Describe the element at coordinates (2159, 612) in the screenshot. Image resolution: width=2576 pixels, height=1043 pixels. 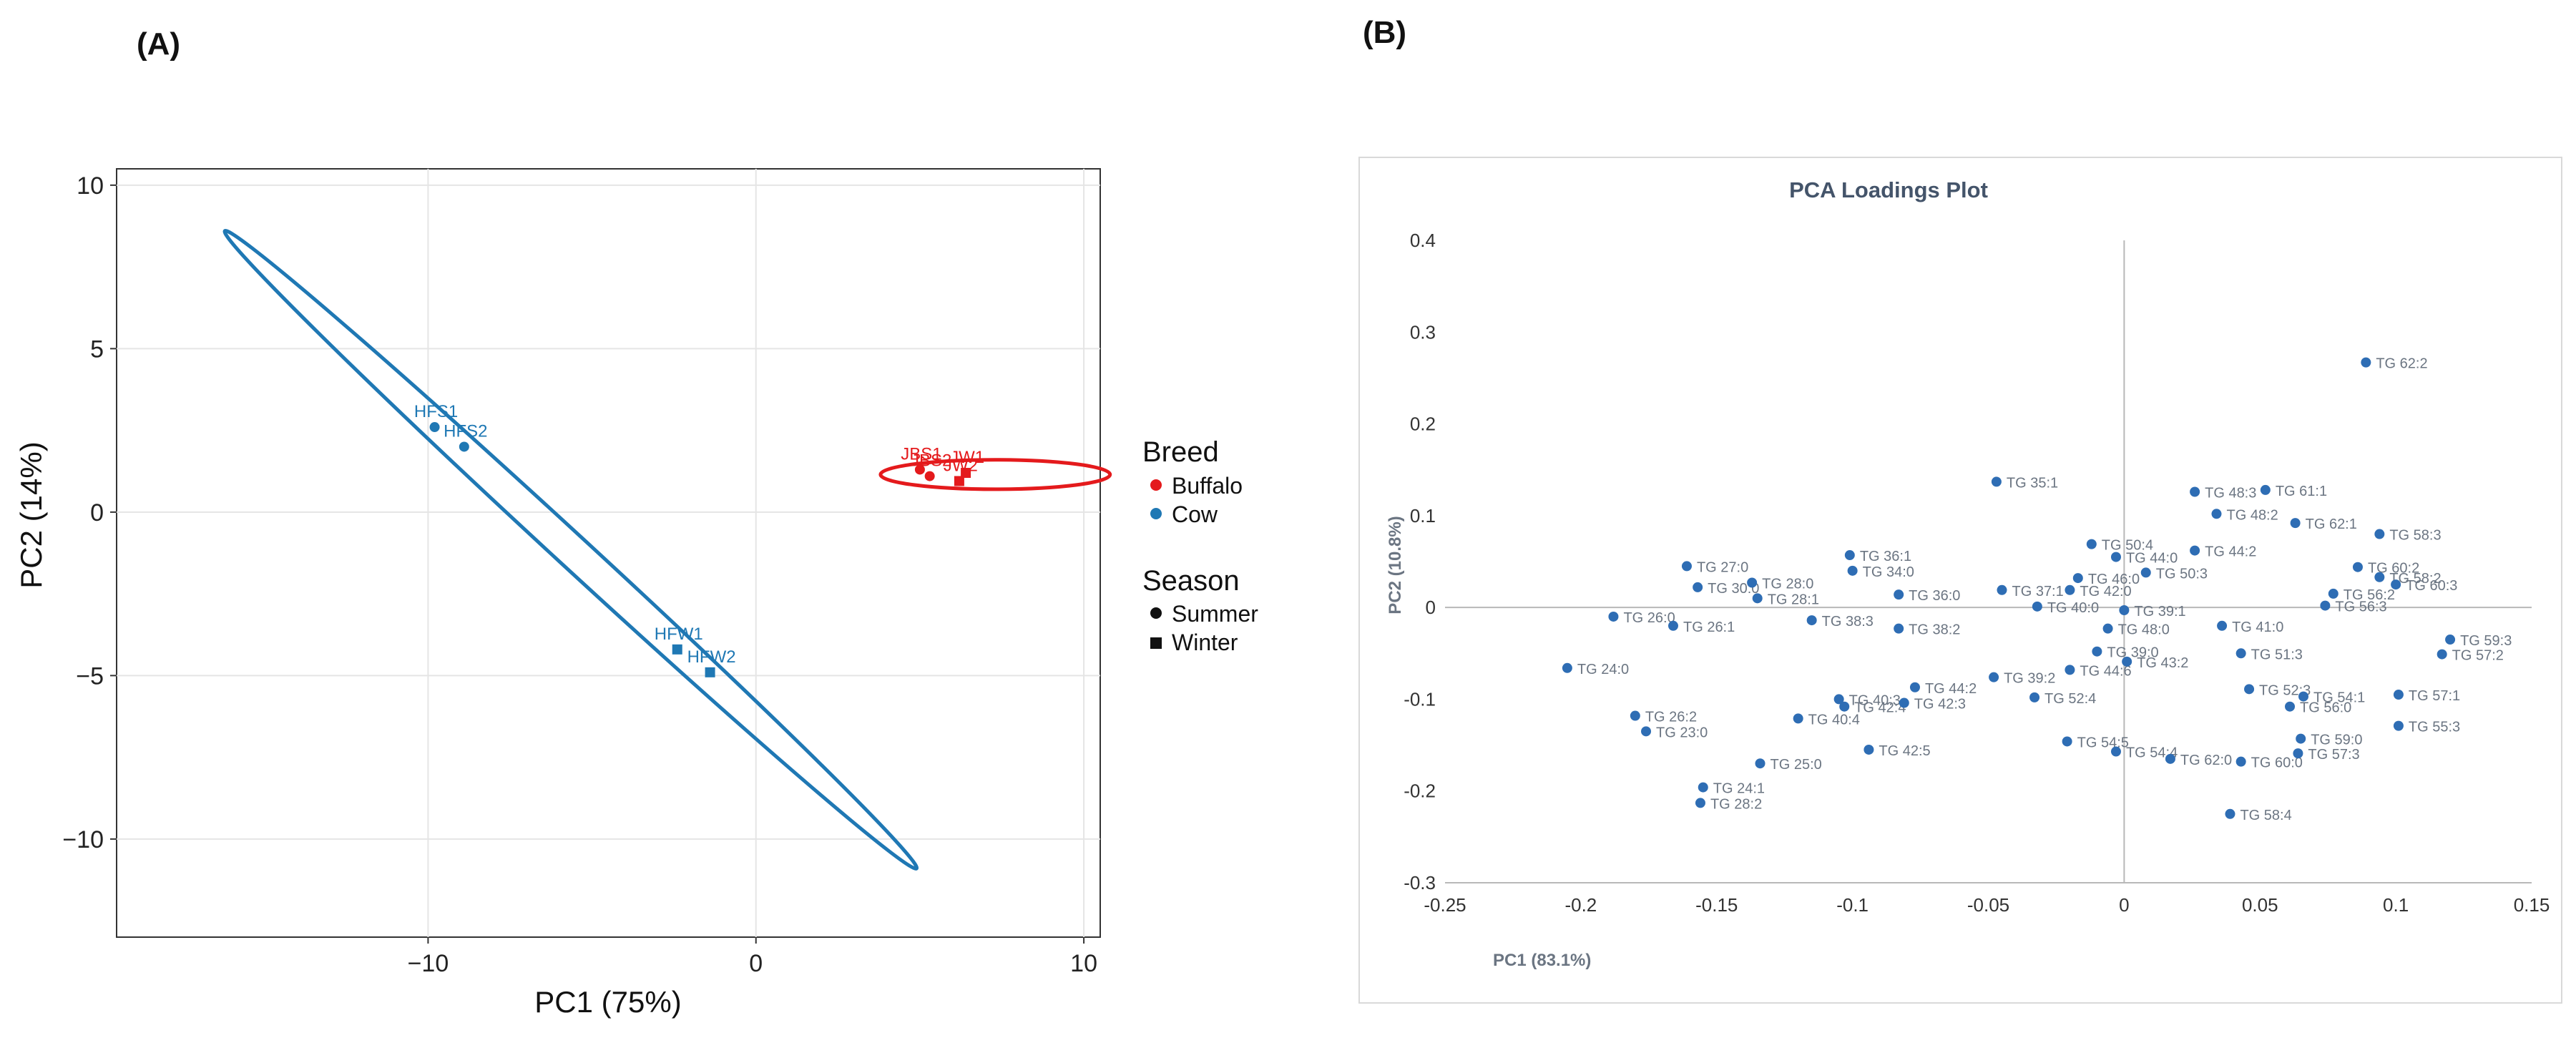
I see `loading-label-tg-39-1: TG 39:1` at that location.